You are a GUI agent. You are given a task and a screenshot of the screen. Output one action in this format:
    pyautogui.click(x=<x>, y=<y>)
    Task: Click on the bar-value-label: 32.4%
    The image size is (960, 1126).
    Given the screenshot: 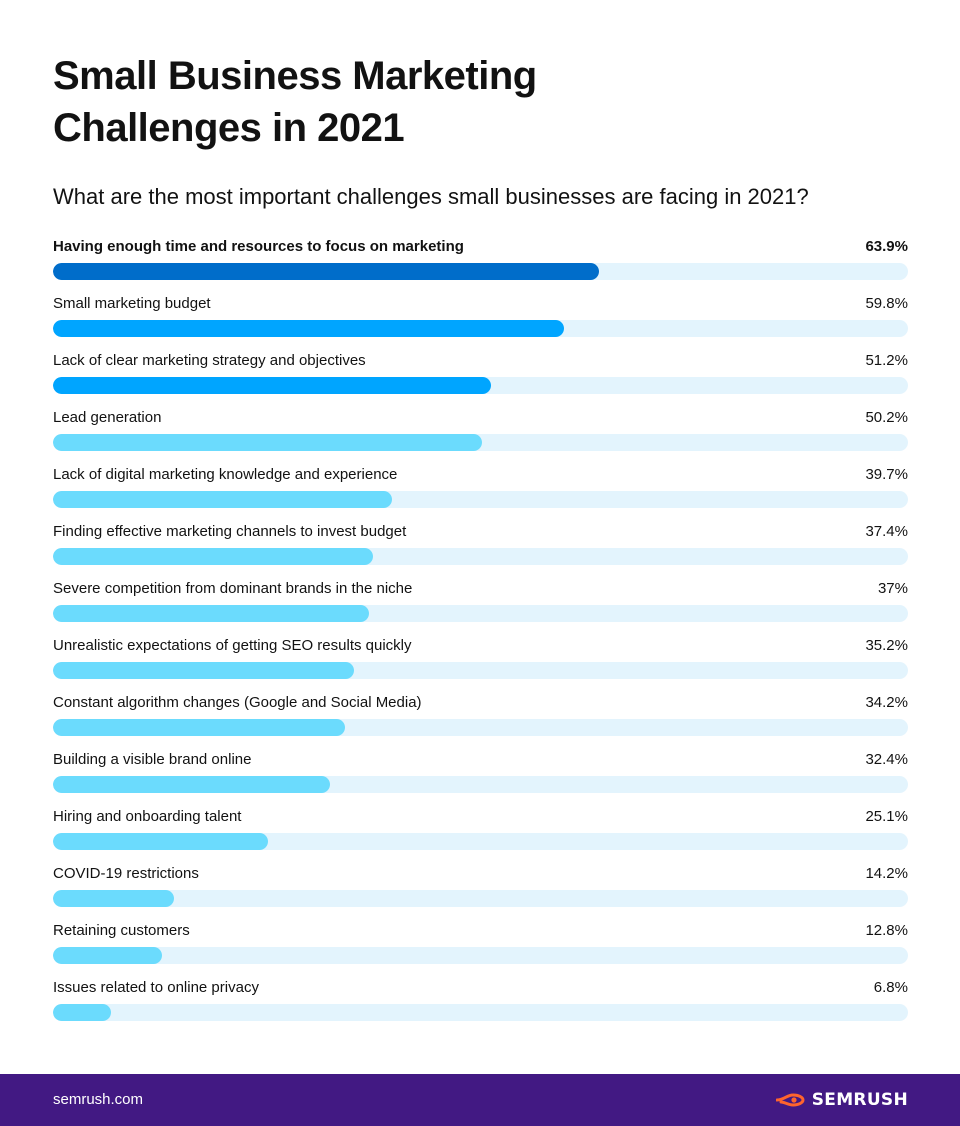 What is the action you would take?
    pyautogui.click(x=886, y=759)
    